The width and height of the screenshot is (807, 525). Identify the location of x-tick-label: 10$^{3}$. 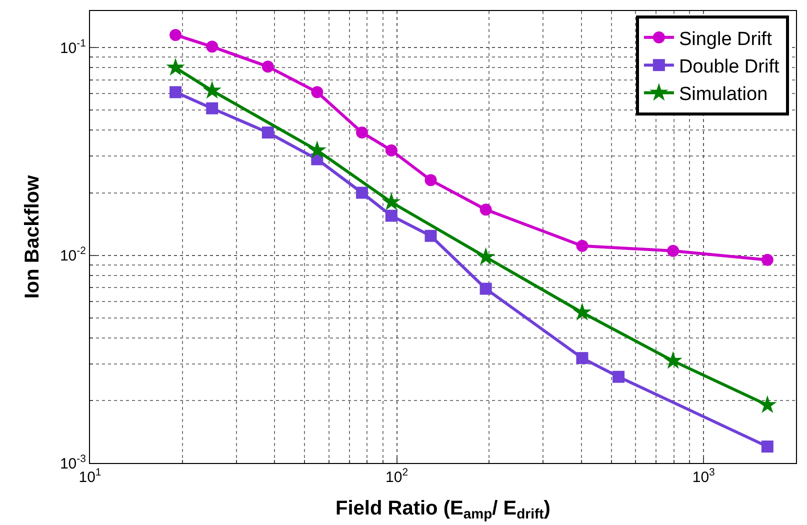
(704, 476).